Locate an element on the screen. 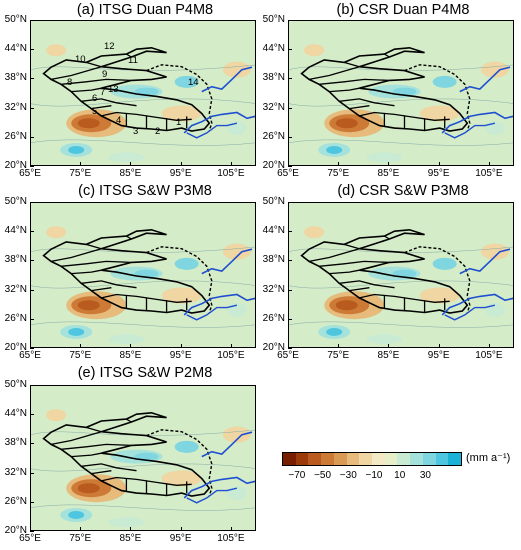 This screenshot has height=550, width=521. map-c is located at coordinates (143, 275).